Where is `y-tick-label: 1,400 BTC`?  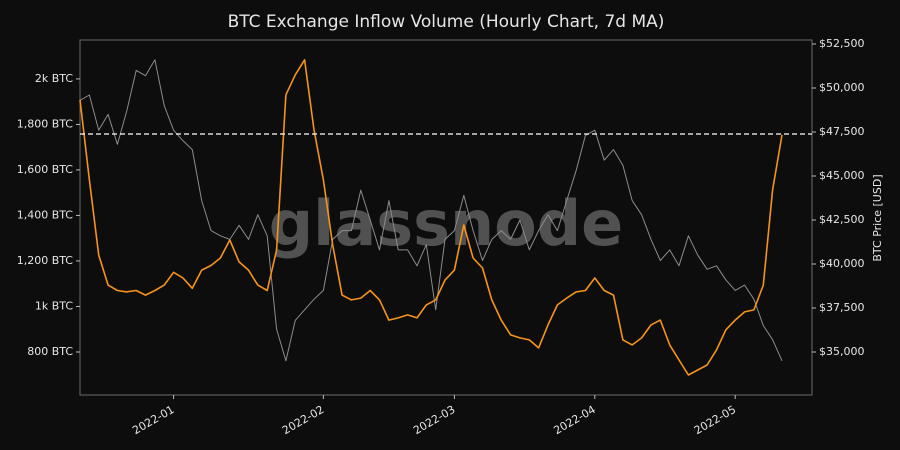 y-tick-label: 1,400 BTC is located at coordinates (45, 214).